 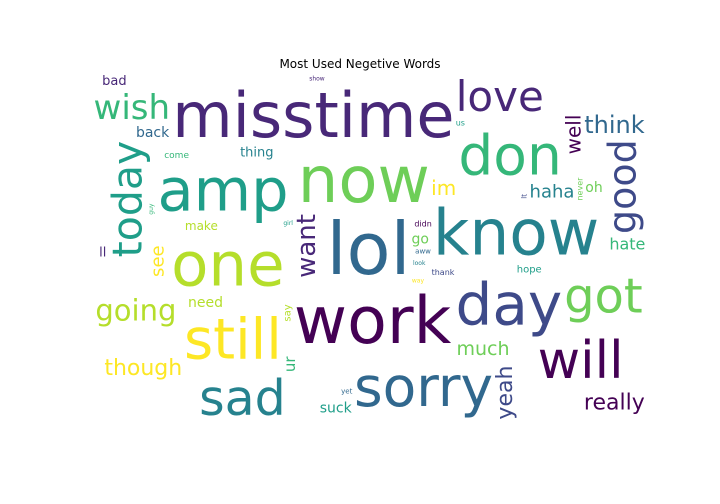 What do you see at coordinates (317, 78) in the screenshot?
I see `word-show: show` at bounding box center [317, 78].